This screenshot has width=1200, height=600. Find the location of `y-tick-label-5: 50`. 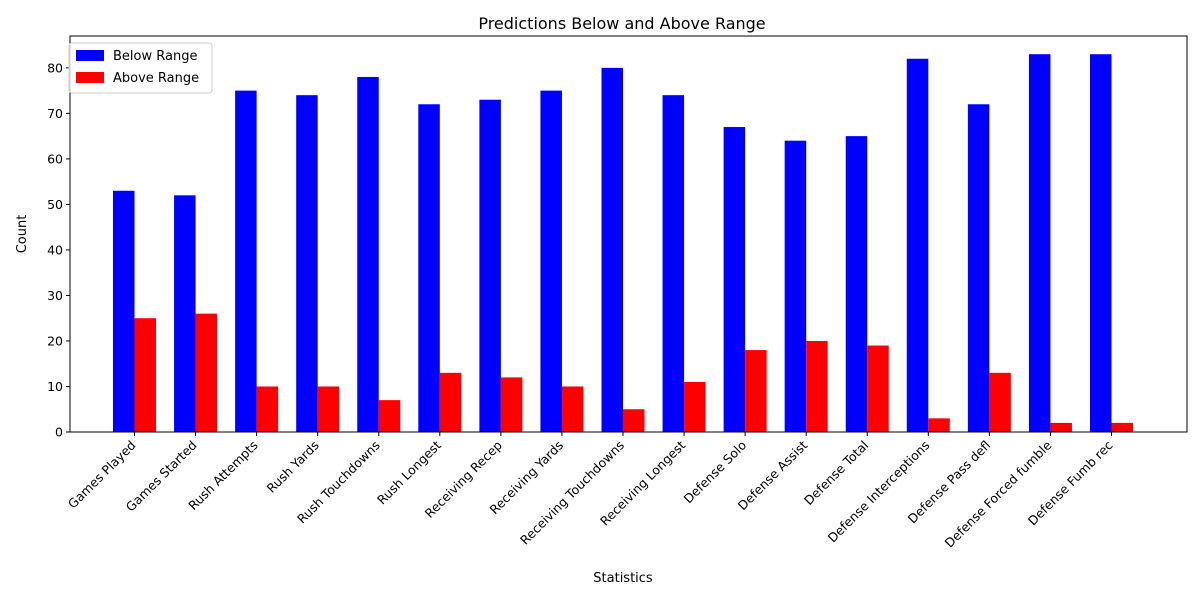

y-tick-label-5: 50 is located at coordinates (55, 204).